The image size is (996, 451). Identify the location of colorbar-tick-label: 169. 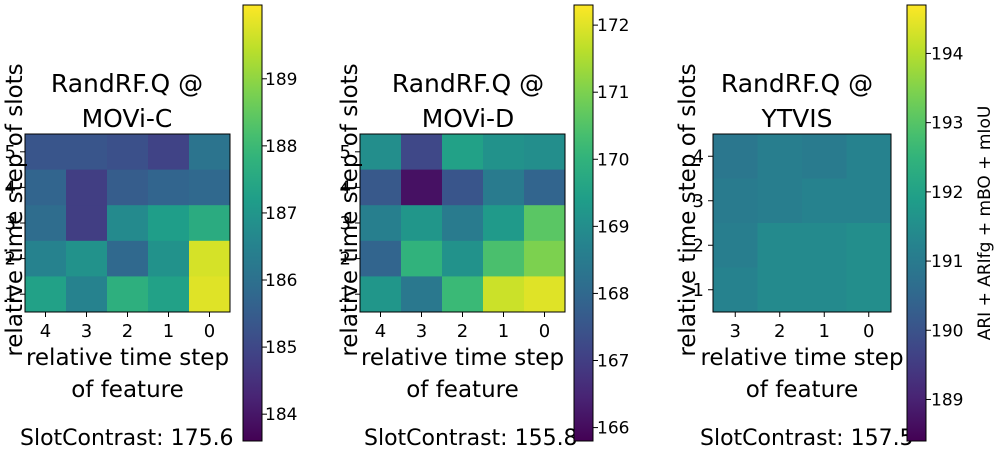
(613, 227).